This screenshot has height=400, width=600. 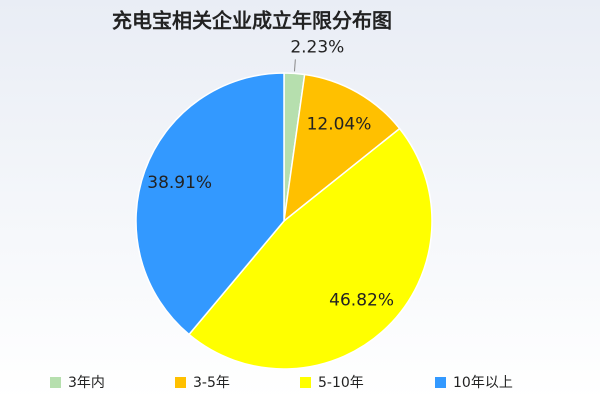 What do you see at coordinates (341, 148) in the screenshot?
I see `pie-slice` at bounding box center [341, 148].